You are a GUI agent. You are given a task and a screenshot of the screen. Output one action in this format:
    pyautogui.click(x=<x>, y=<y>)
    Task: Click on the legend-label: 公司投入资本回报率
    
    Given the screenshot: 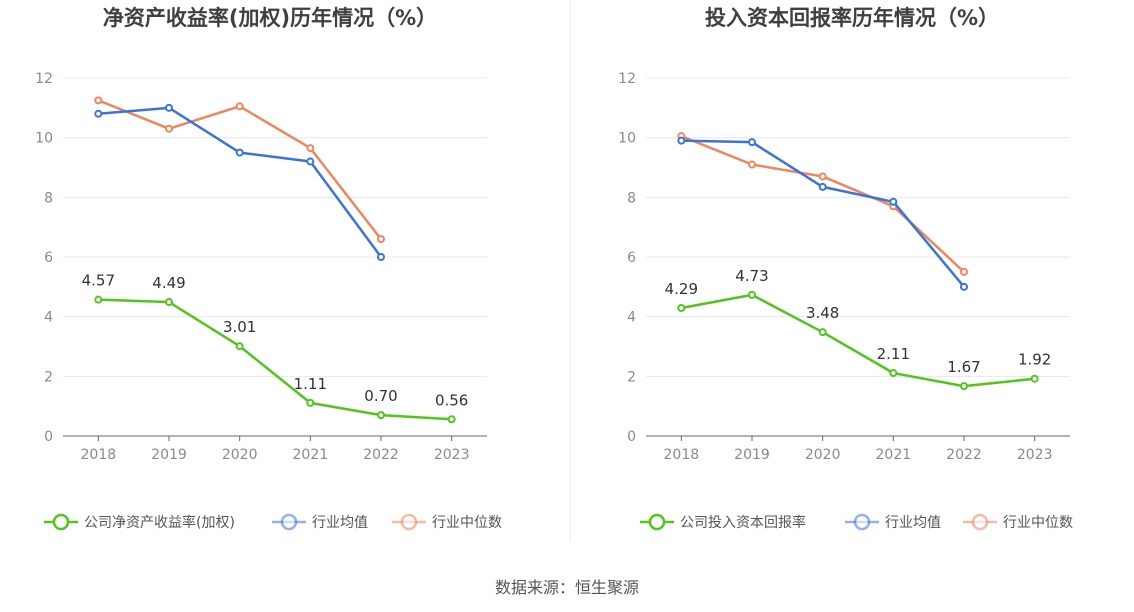 What is the action you would take?
    pyautogui.click(x=743, y=522)
    